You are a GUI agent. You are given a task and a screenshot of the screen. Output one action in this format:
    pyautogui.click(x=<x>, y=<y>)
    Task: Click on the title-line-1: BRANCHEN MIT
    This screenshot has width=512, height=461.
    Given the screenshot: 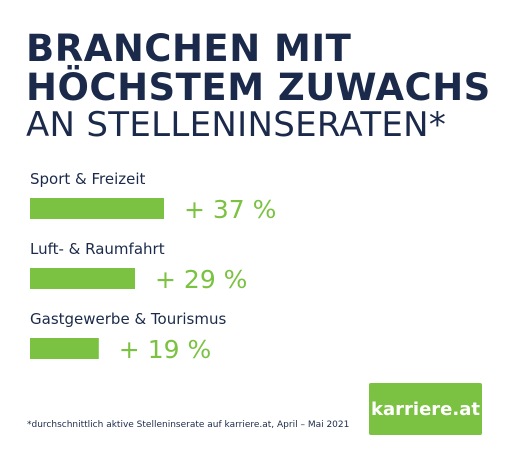 What is the action you would take?
    pyautogui.click(x=258, y=48)
    